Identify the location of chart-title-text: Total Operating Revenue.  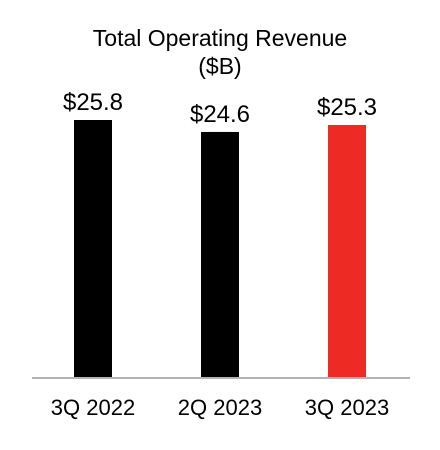
(220, 38).